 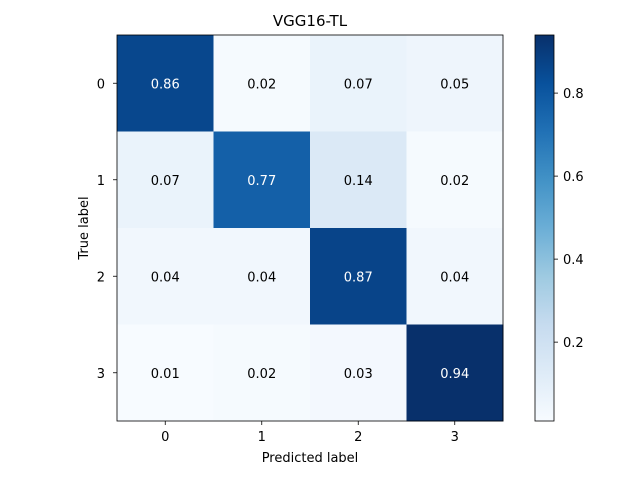 I want to click on y-axis-label: True label, so click(x=84, y=228).